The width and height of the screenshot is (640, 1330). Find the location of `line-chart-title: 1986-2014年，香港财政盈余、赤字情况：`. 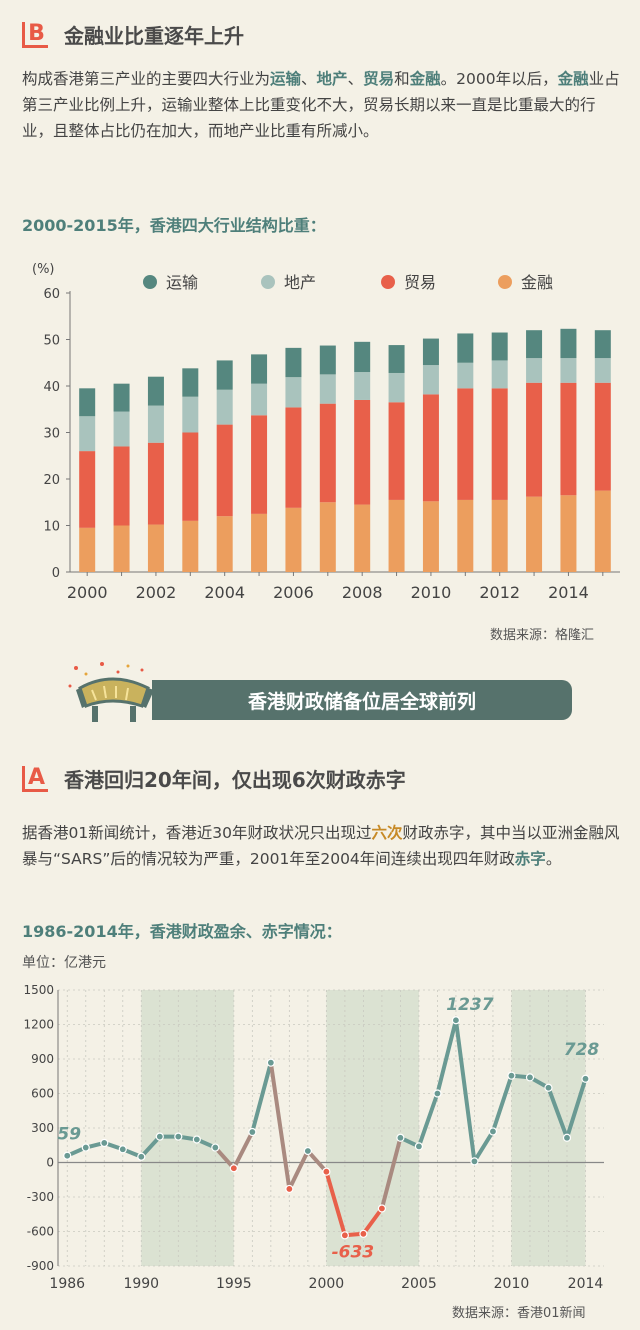

line-chart-title: 1986-2014年，香港财政盈余、赤字情况： is located at coordinates (182, 931).